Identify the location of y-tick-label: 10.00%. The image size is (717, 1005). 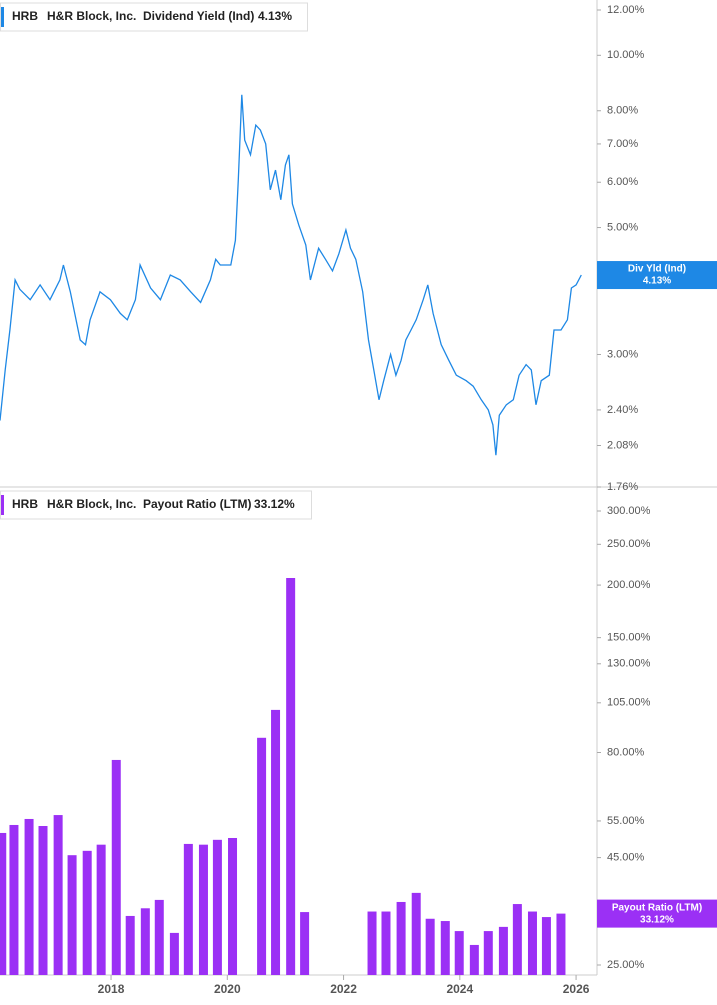
(626, 55).